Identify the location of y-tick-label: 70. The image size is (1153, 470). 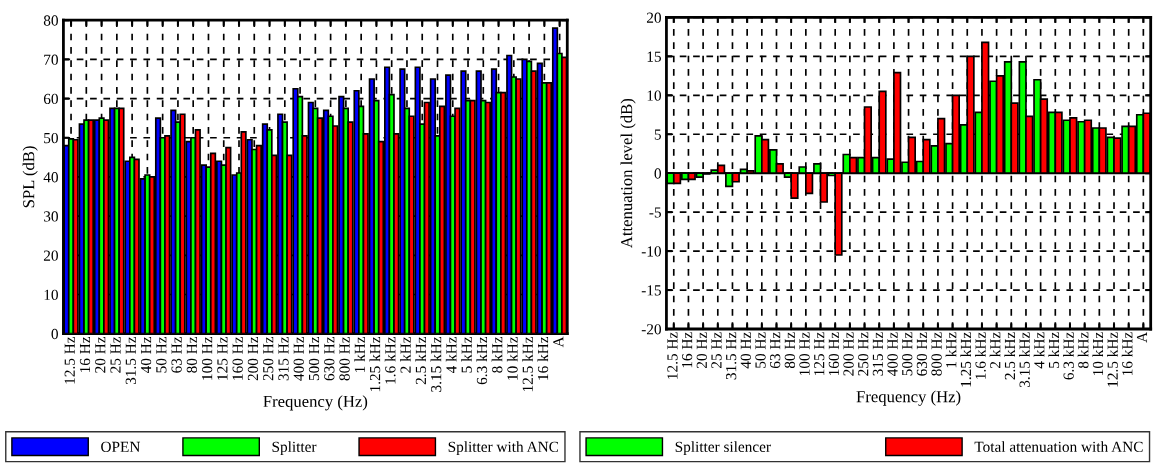
(51, 59).